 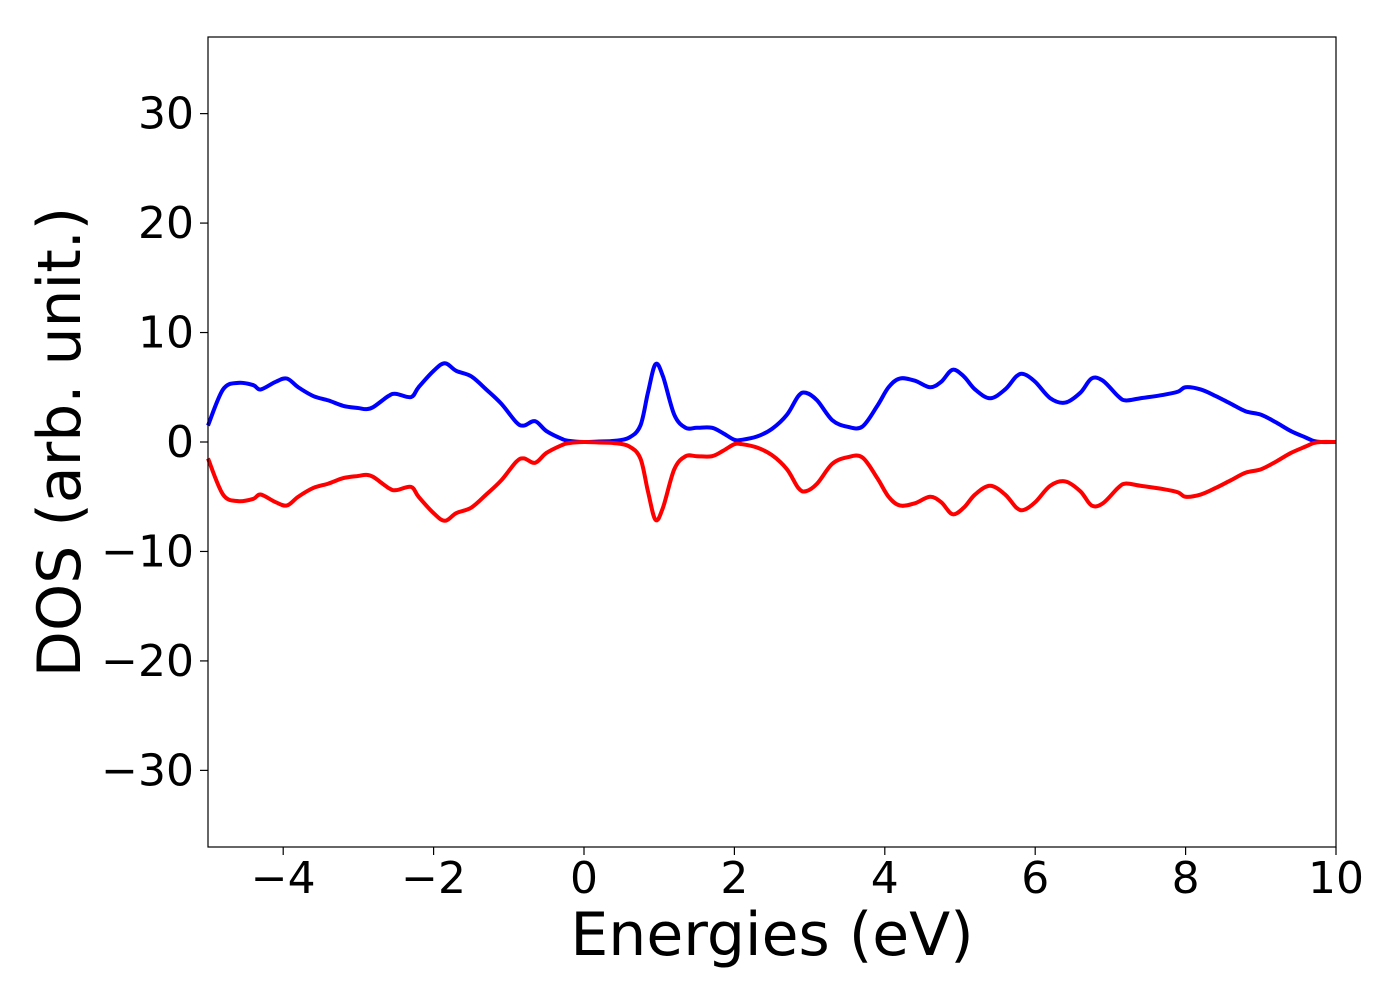 What do you see at coordinates (60, 442) in the screenshot?
I see `y-axis-label: DOS (arb. unit.)` at bounding box center [60, 442].